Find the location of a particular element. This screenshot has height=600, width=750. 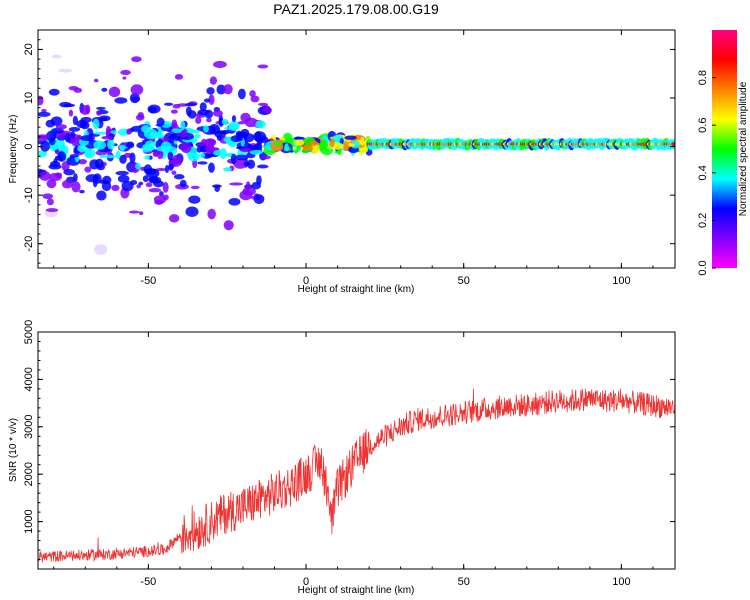

colorbar-tick-label: 0.2 is located at coordinates (703, 220).